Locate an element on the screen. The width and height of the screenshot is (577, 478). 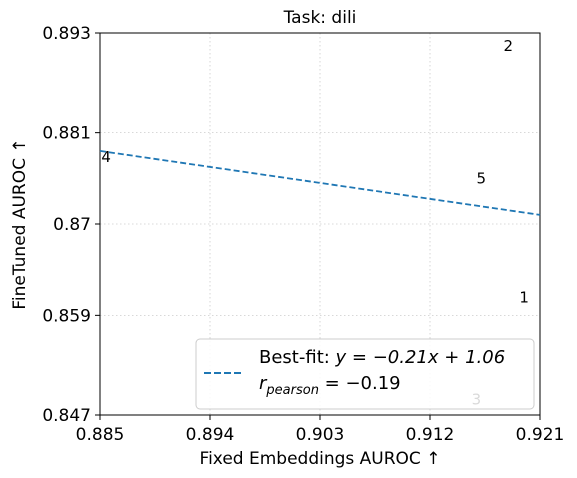
y-tick-label: 0.847 is located at coordinates (66, 416).